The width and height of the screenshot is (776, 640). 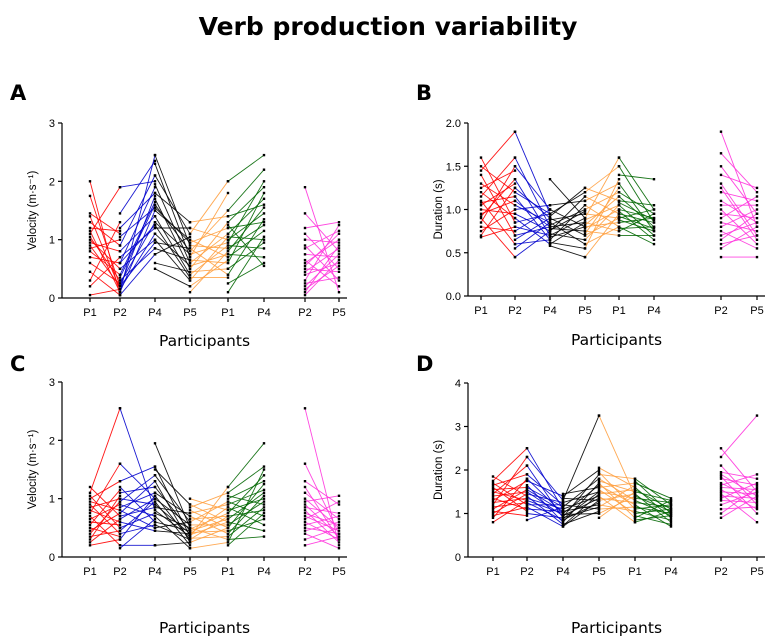 What do you see at coordinates (89, 313) in the screenshot?
I see `x-tick-label: P1` at bounding box center [89, 313].